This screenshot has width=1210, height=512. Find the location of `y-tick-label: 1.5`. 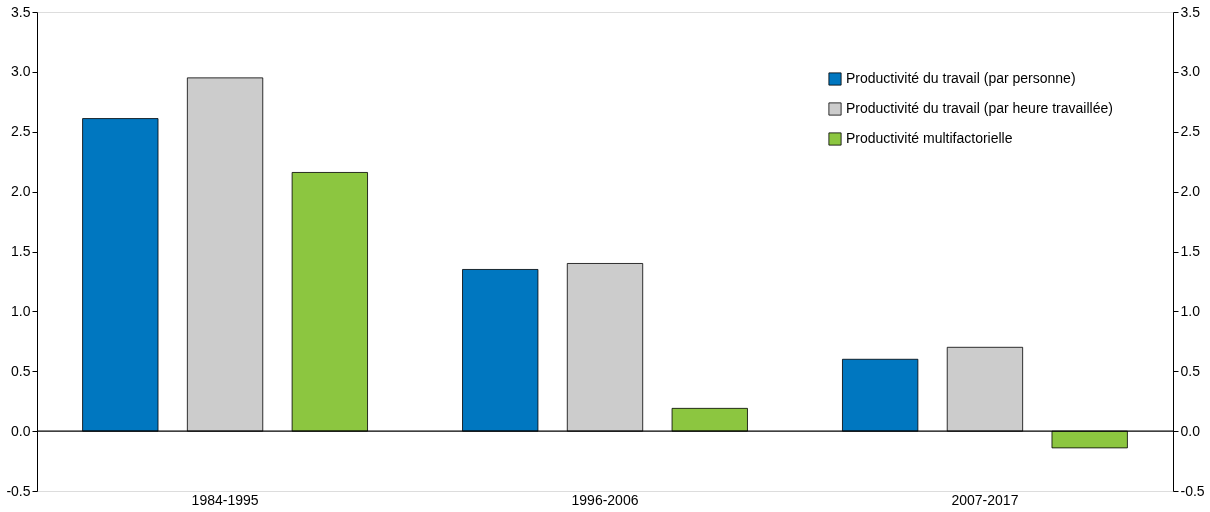

y-tick-label: 1.5 is located at coordinates (21, 251).